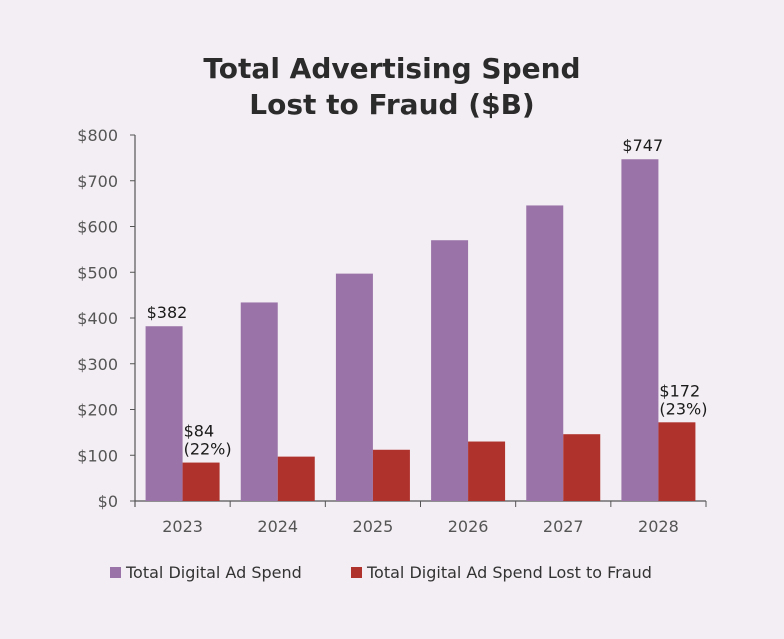  I want to click on data-label: $84, so click(199, 431).